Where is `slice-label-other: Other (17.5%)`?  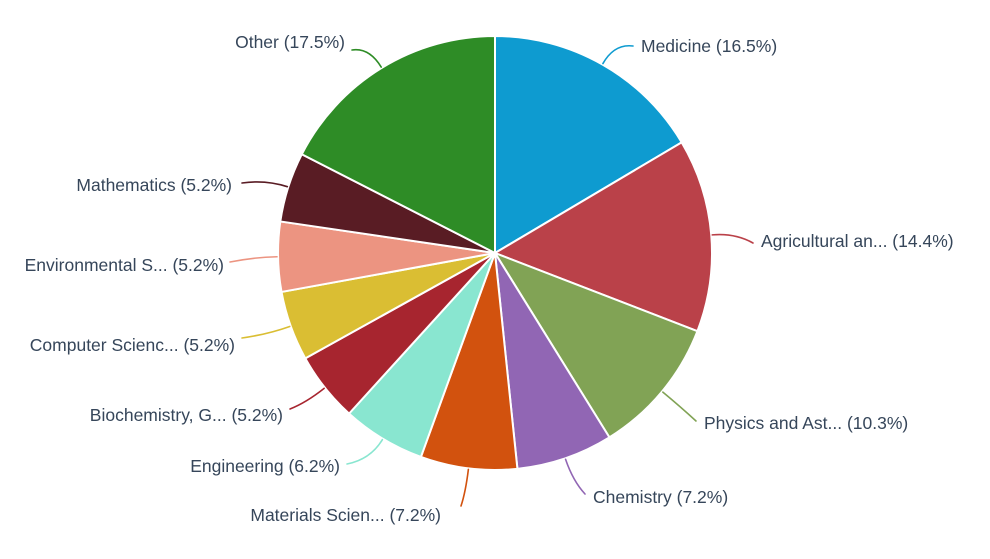
slice-label-other: Other (17.5%) is located at coordinates (290, 42).